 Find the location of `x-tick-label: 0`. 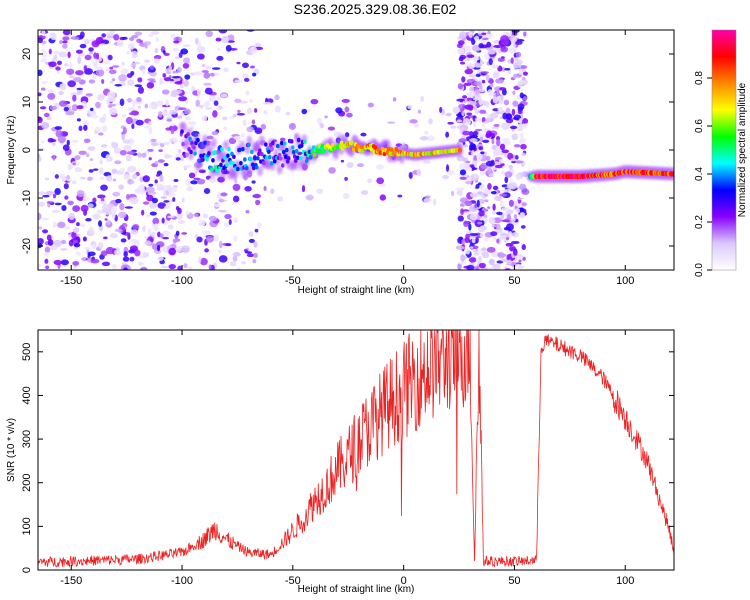

x-tick-label: 0 is located at coordinates (404, 281).